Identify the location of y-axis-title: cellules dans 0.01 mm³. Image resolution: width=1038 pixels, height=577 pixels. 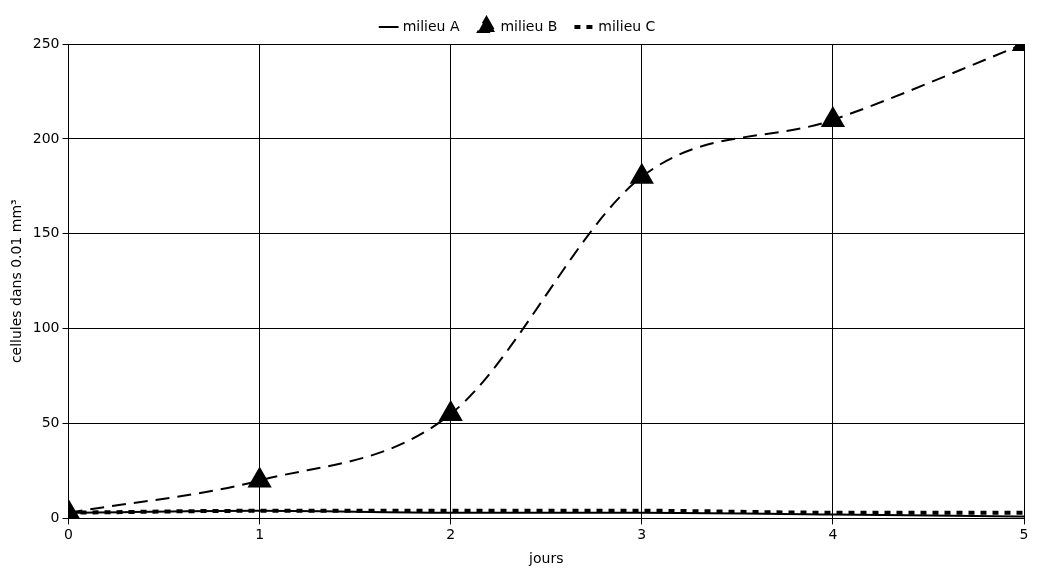
(16, 281).